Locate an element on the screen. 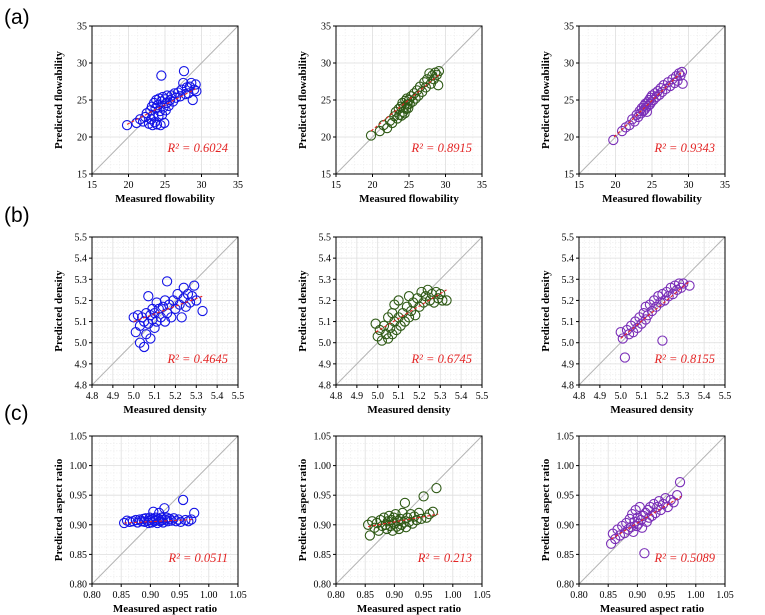 Image resolution: width=765 pixels, height=615 pixels. x-tick-label: 5.3 is located at coordinates (440, 396).